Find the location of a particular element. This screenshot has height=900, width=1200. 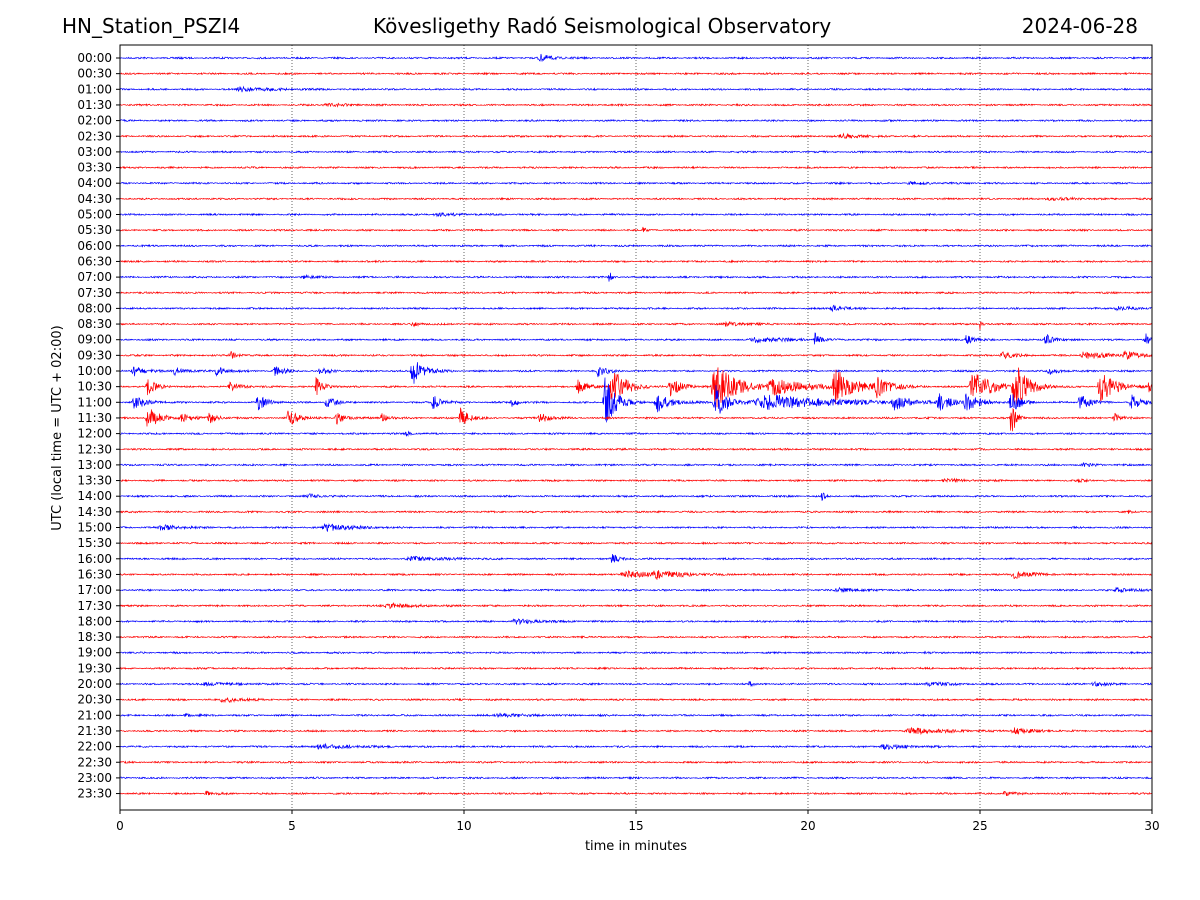

row-label: 05:00 is located at coordinates (94, 215).